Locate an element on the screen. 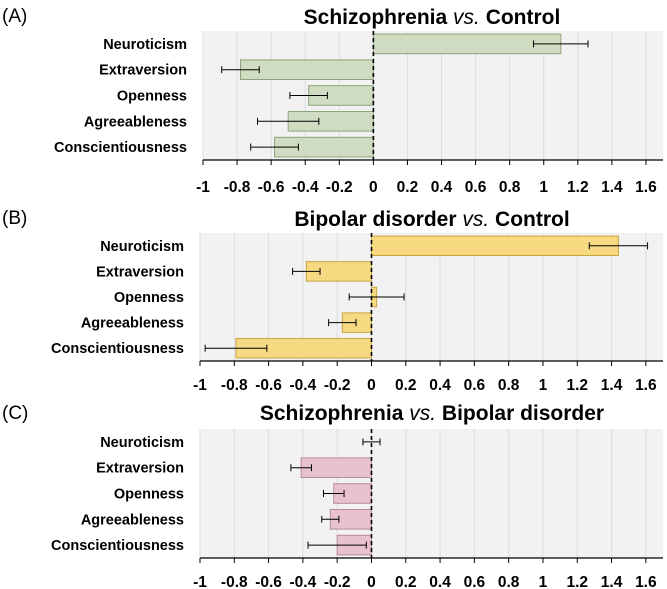  panel-letter: (C) is located at coordinates (15, 413).